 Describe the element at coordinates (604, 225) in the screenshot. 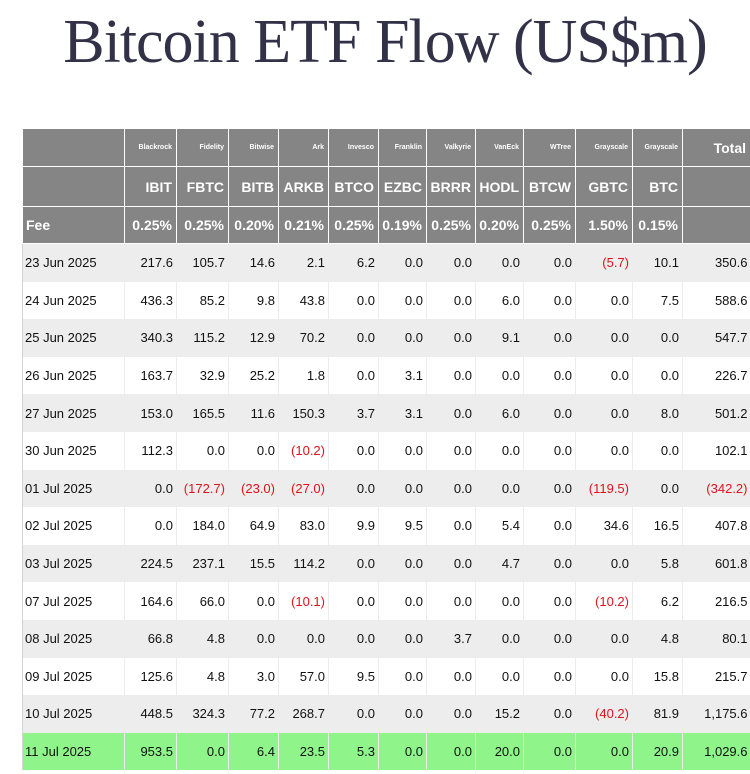

I see `fee-value: 1.50%` at that location.